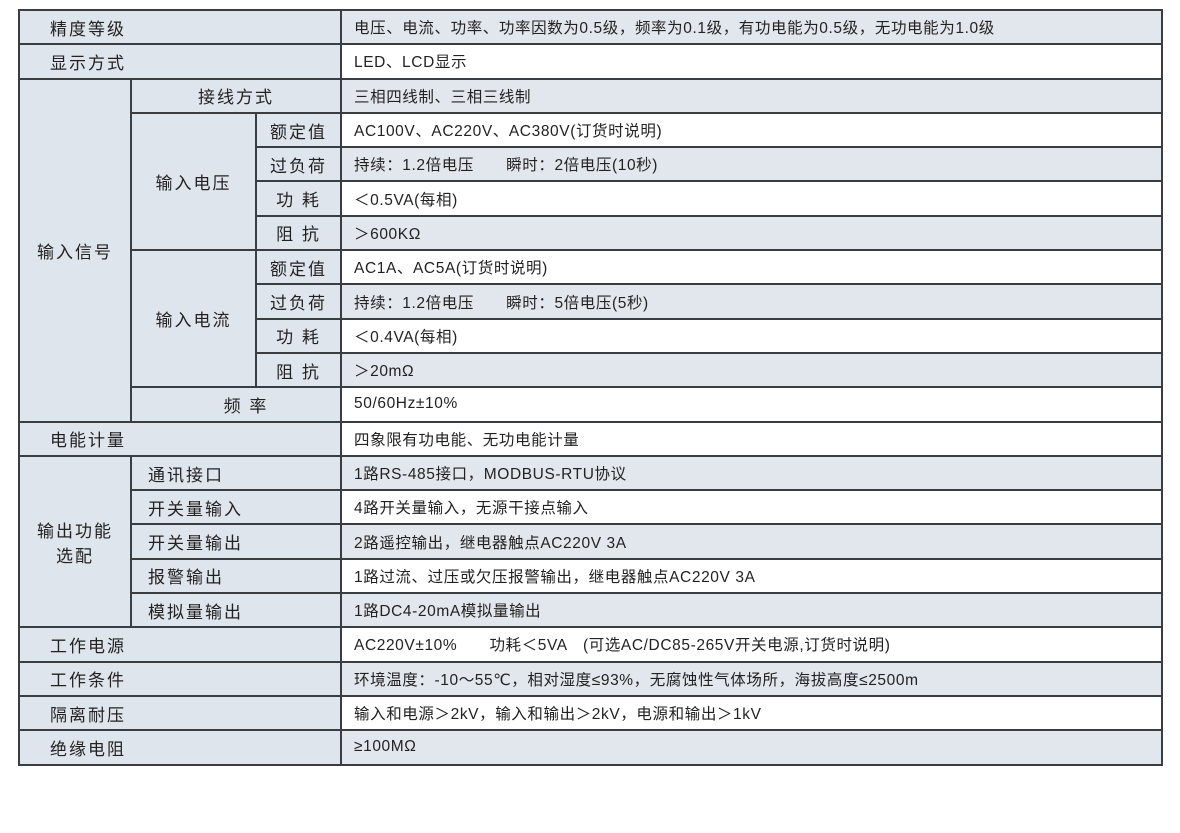  Describe the element at coordinates (751, 713) in the screenshot. I see `row-value: 输入和电源＞2kV，输入和输出＞2kV，电源和输出＞1kV` at that location.